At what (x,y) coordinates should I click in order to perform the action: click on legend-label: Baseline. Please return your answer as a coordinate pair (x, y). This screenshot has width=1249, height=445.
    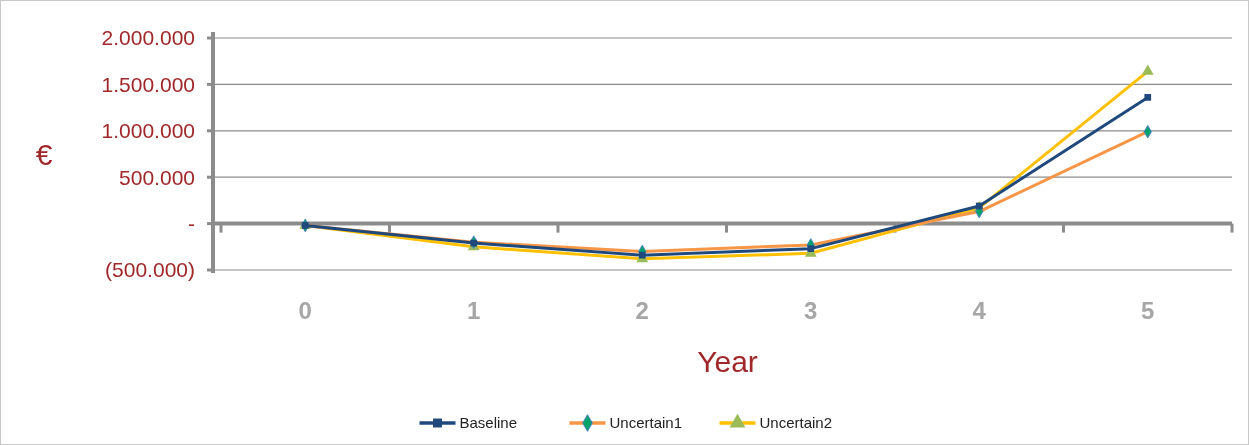
    Looking at the image, I should click on (488, 423).